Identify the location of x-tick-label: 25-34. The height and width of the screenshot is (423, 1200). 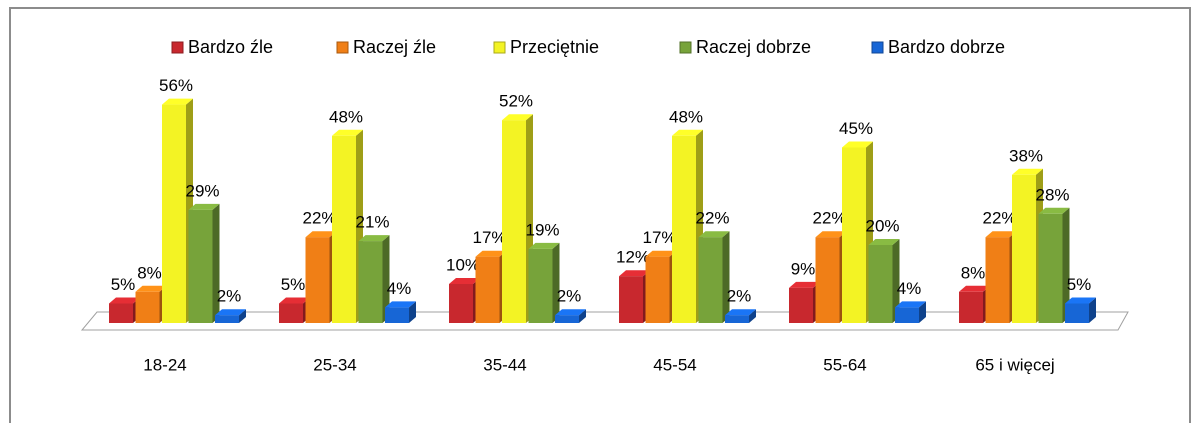
(334, 364).